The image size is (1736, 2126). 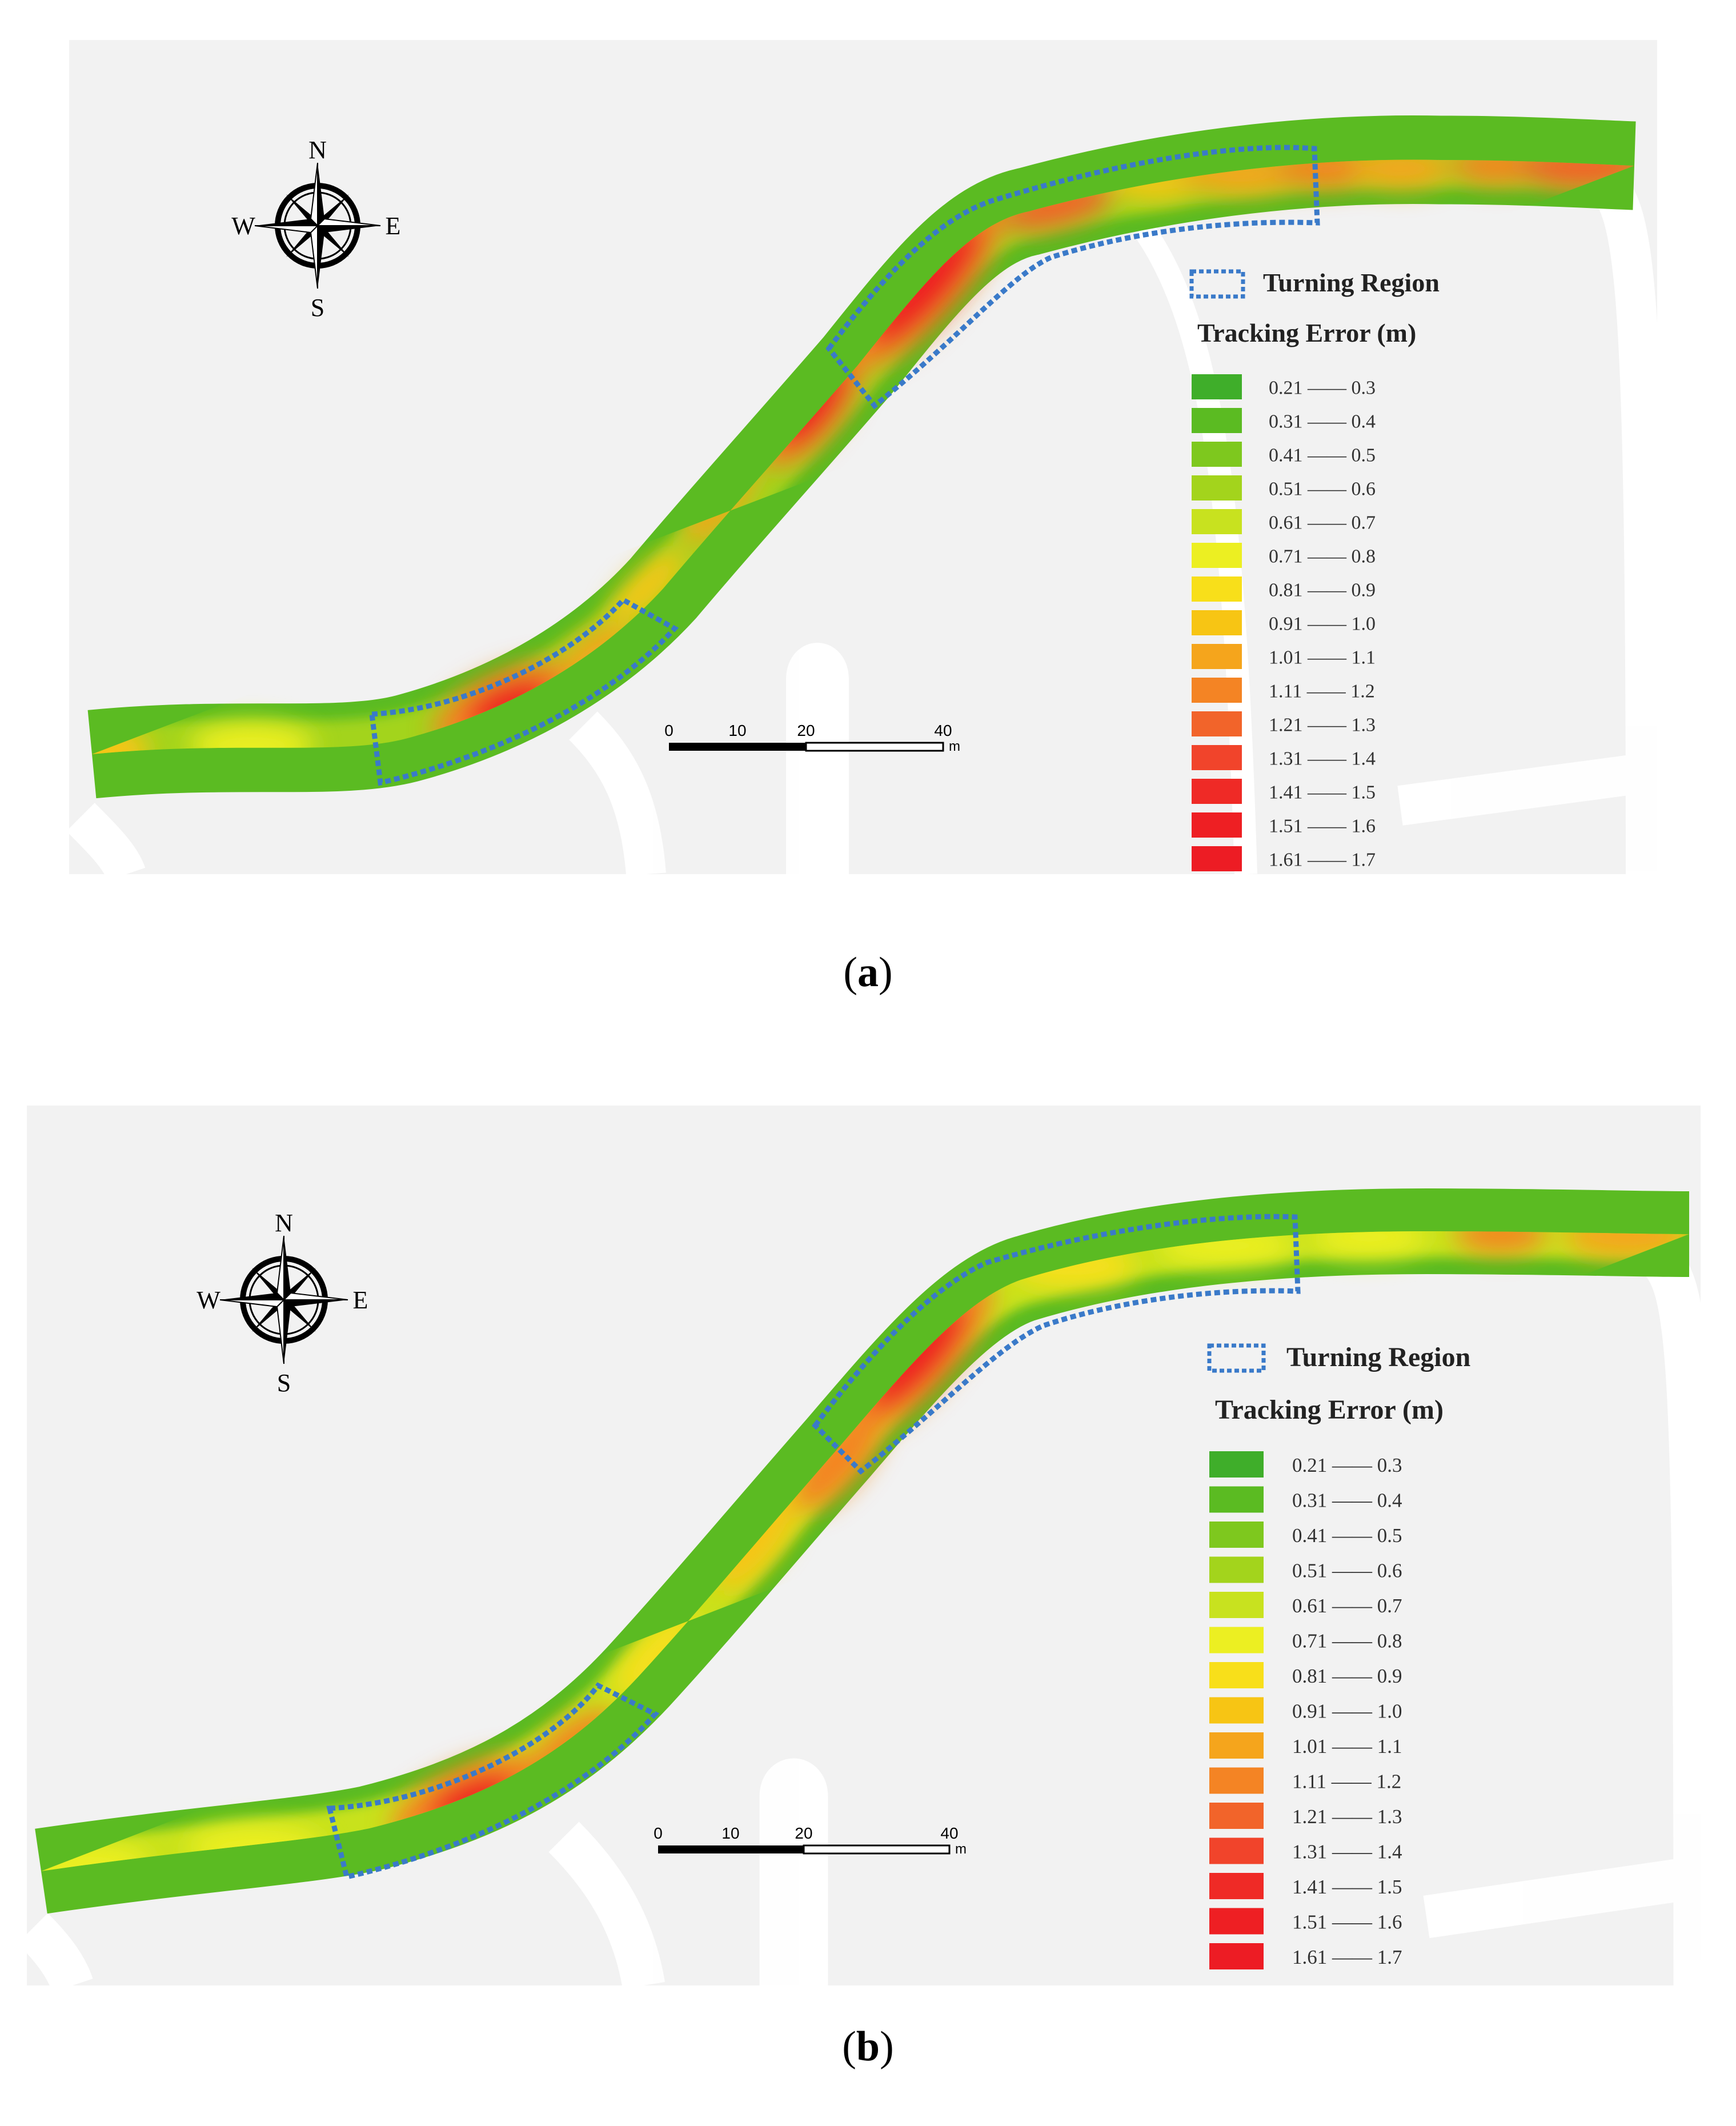 What do you see at coordinates (1347, 1851) in the screenshot?
I see `legend-label: 1.31 —— 1.4` at bounding box center [1347, 1851].